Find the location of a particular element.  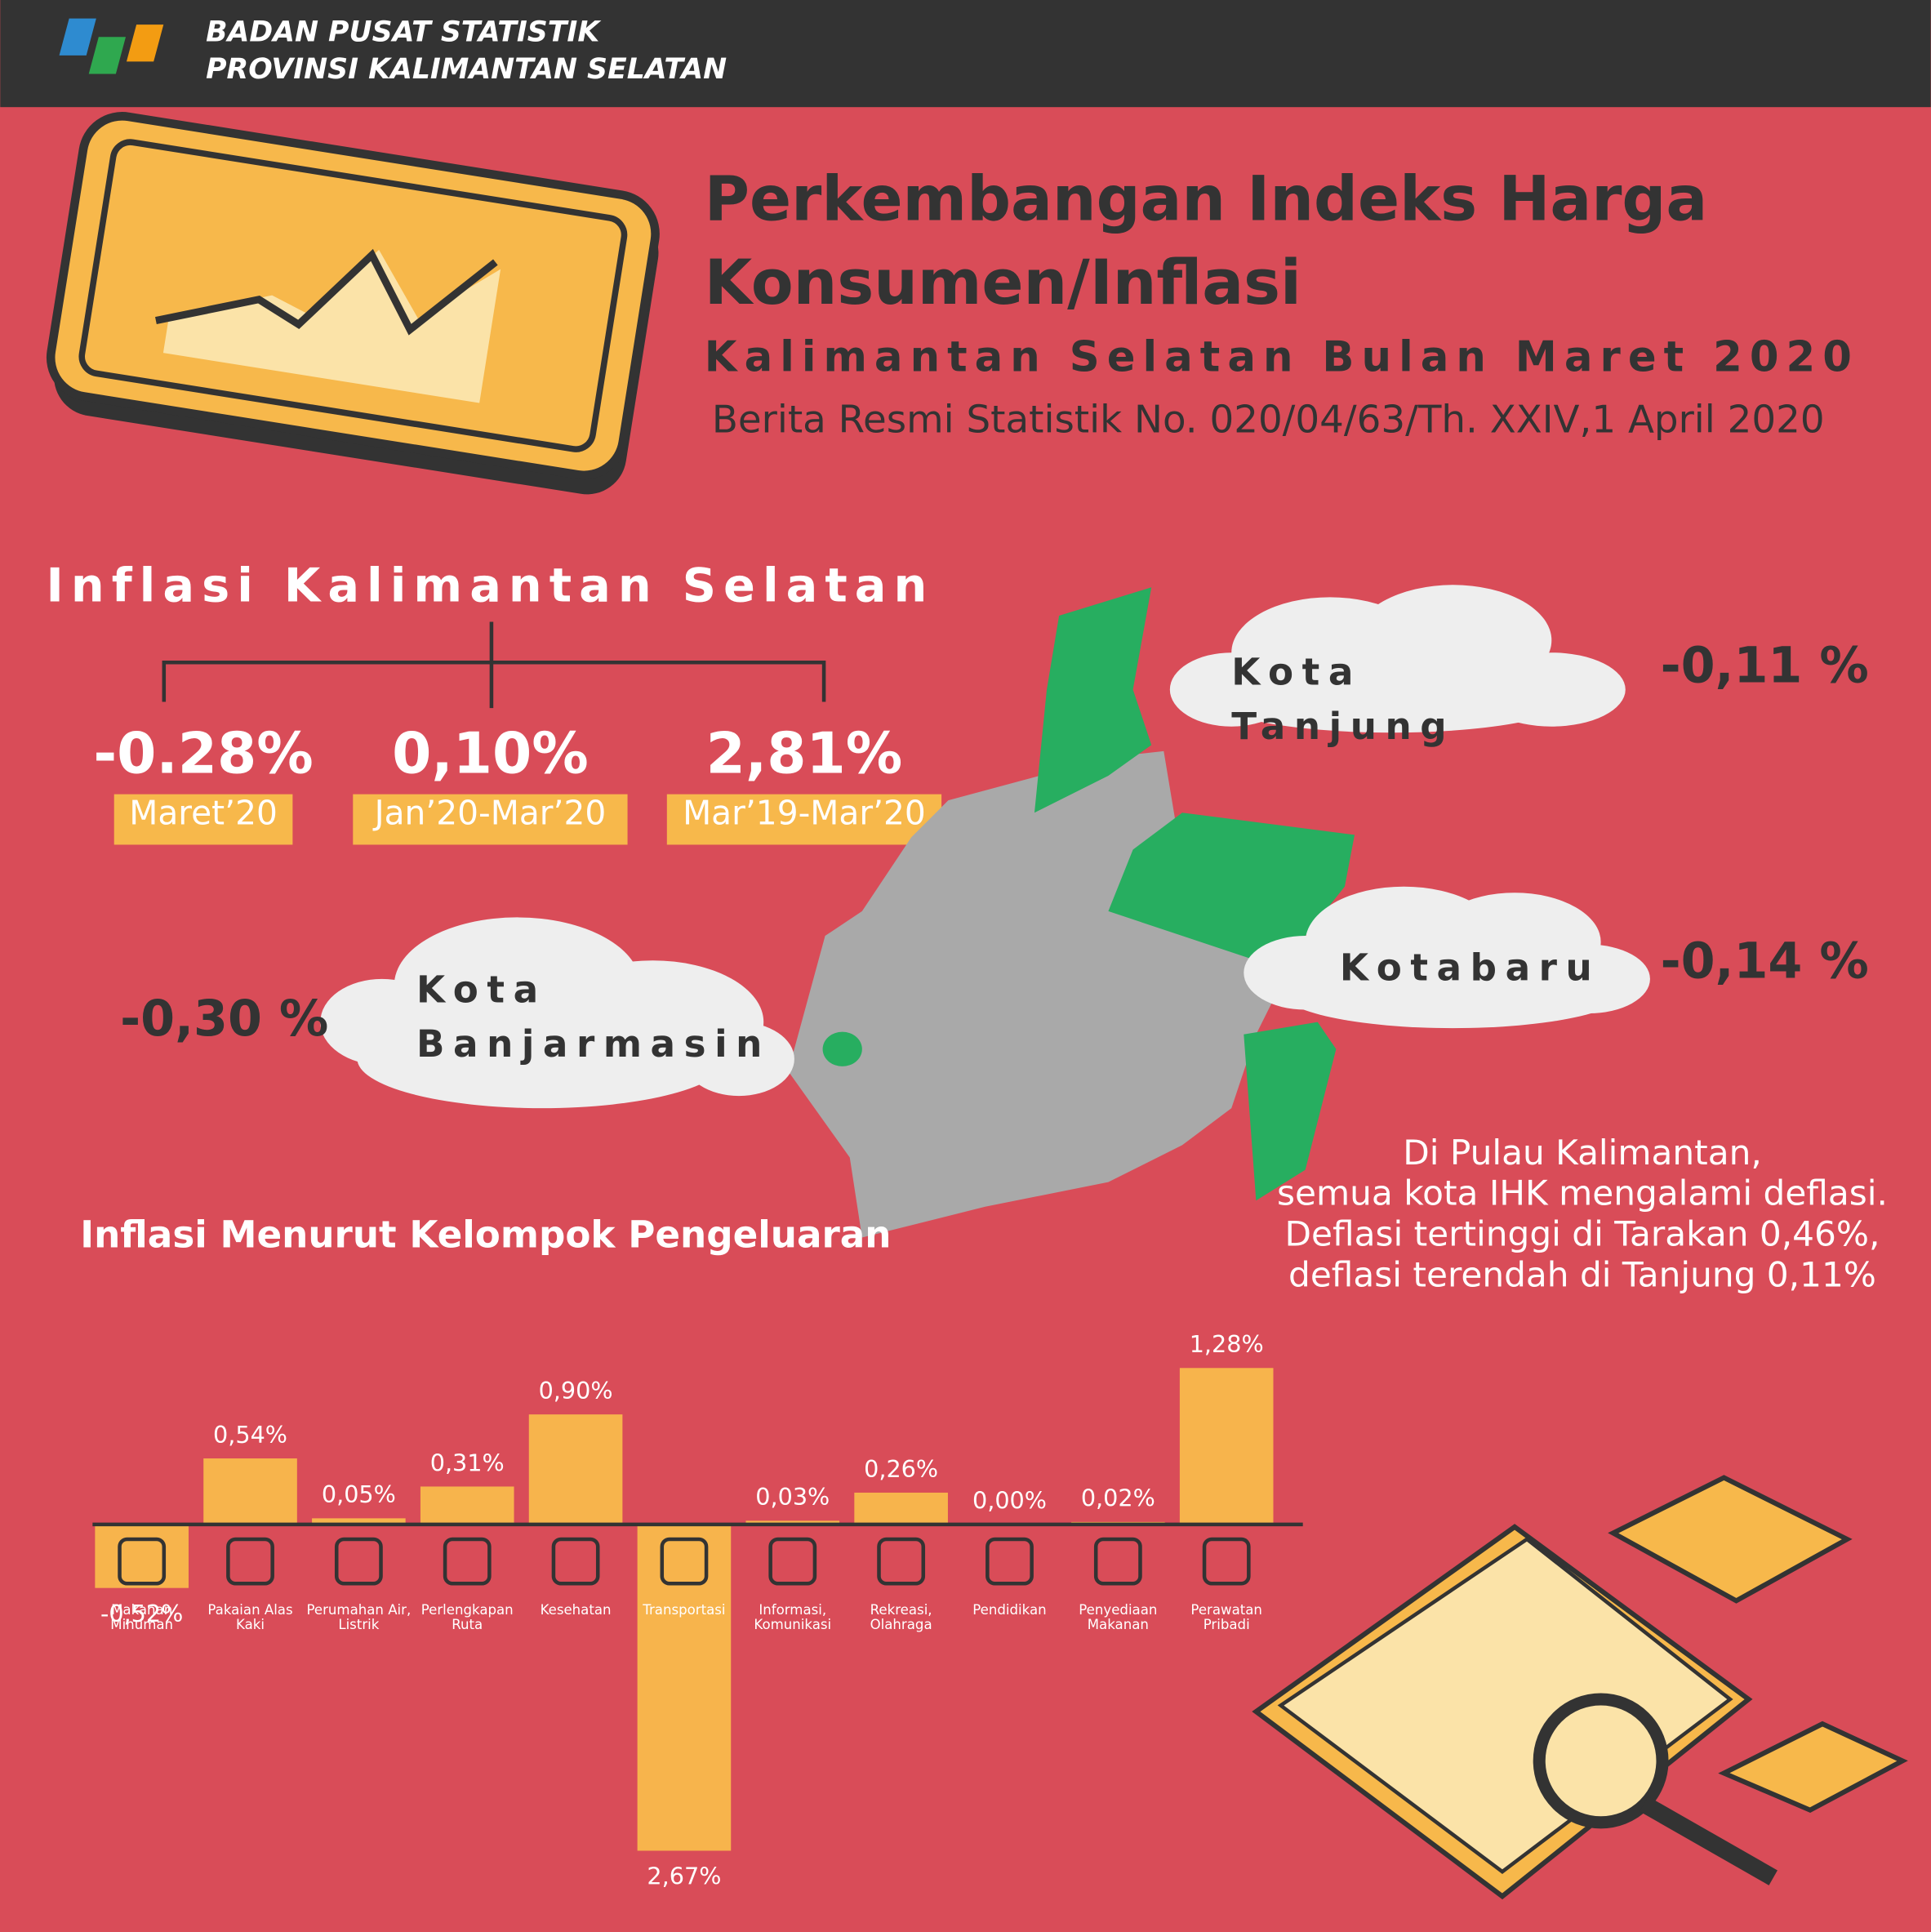

category-label-box: Pakaian Alas Kaki is located at coordinates (250, 1618).